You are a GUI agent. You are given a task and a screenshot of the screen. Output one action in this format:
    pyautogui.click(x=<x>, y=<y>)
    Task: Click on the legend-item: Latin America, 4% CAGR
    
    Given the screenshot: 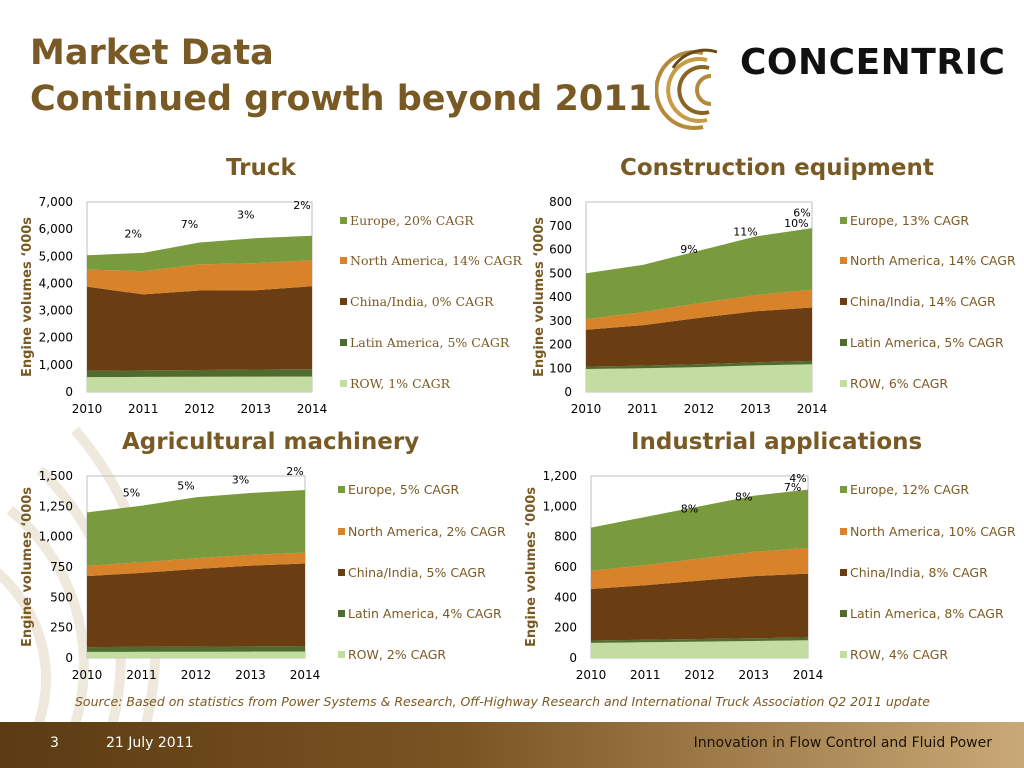 What is the action you would take?
    pyautogui.click(x=420, y=613)
    